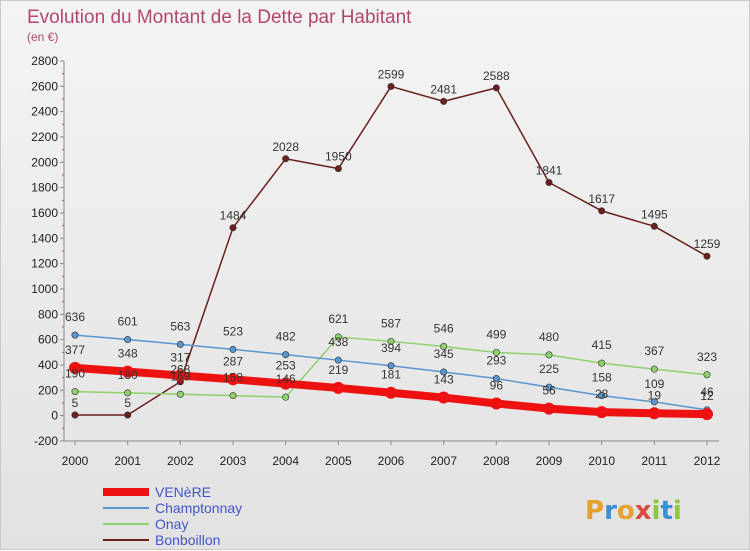 The width and height of the screenshot is (750, 551). I want to click on data-label: 317, so click(180, 358).